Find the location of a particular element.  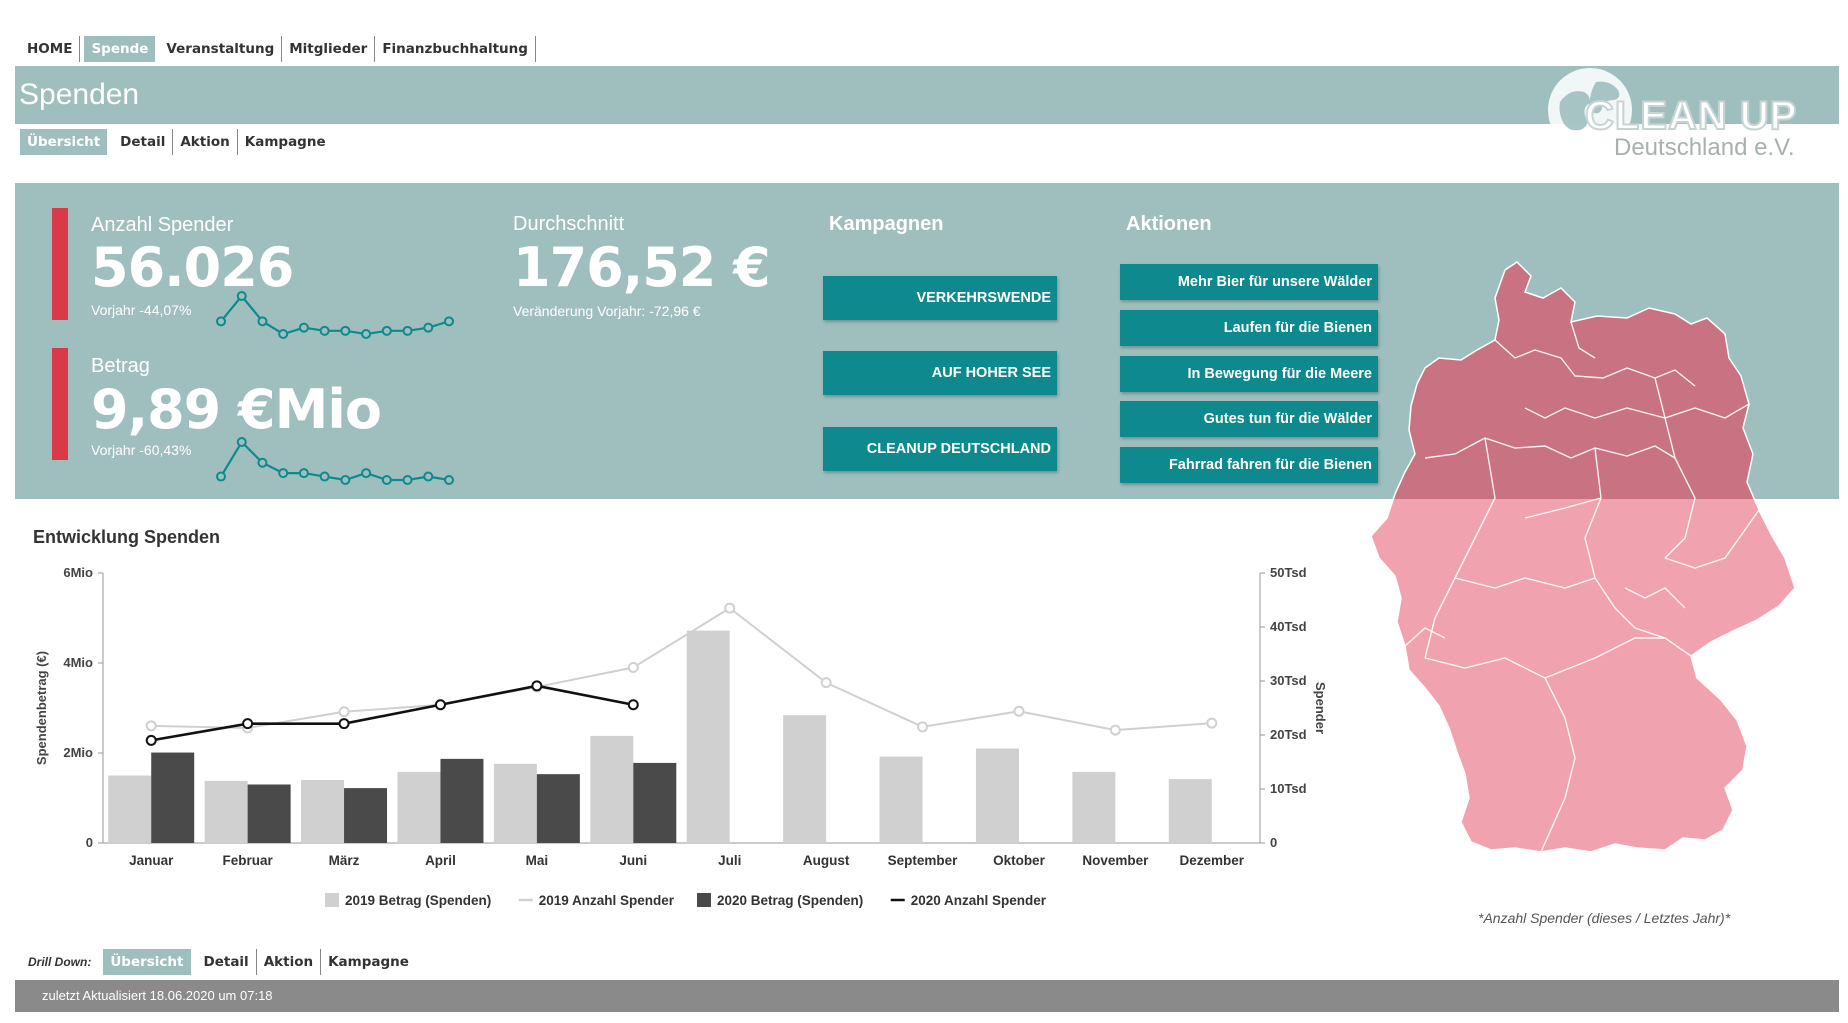

action-button-gutes-waelder: Gutes tun für die Wälder is located at coordinates (1249, 419).